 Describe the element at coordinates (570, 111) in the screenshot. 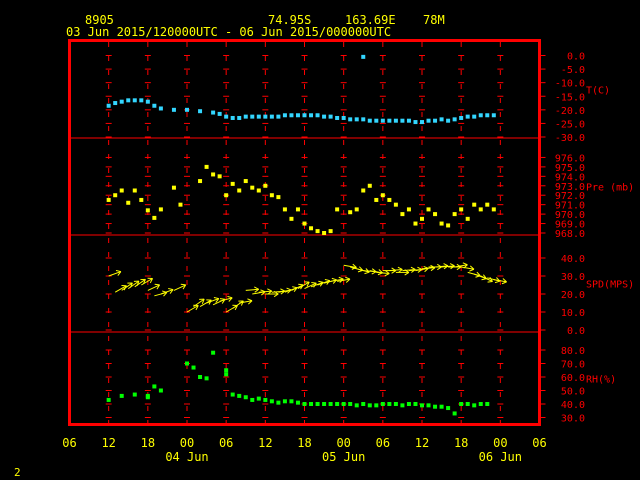

I see `y-tick-label: -20.0` at that location.